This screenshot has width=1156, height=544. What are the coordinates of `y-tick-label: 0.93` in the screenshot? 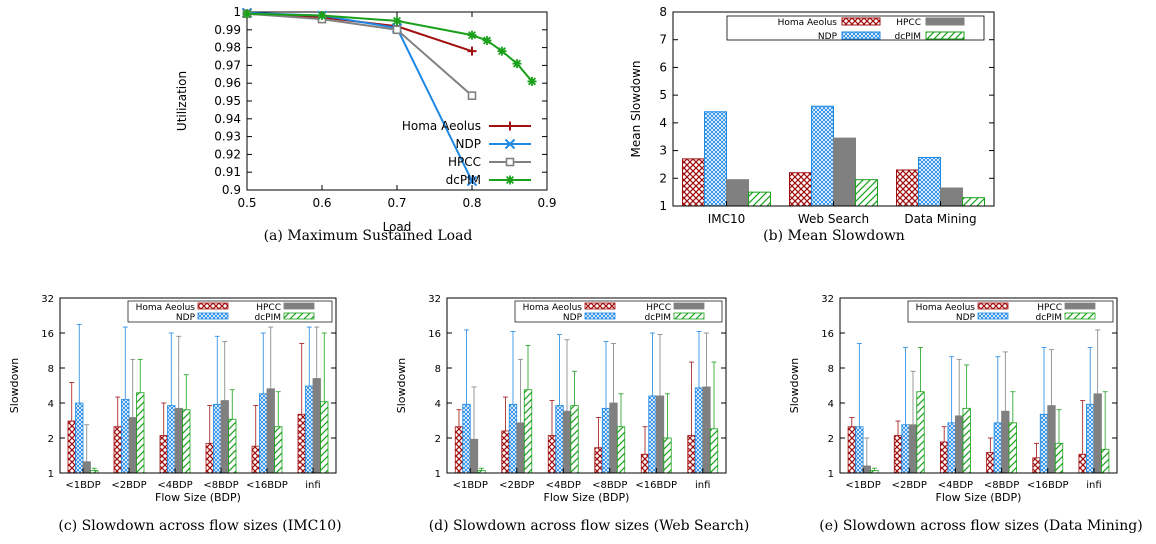 It's located at (227, 137).